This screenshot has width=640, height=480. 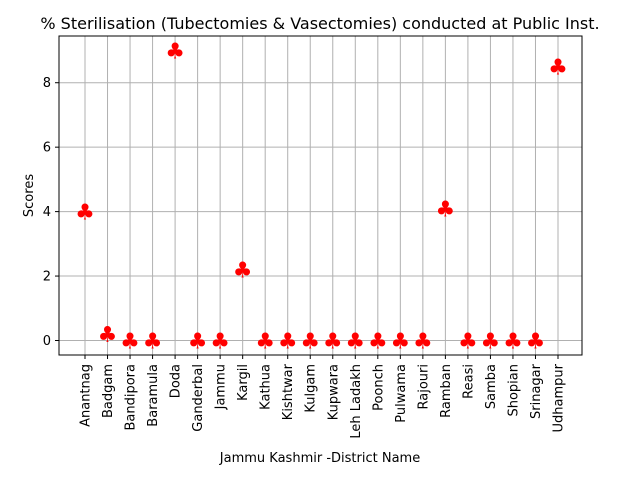 What do you see at coordinates (378, 387) in the screenshot?
I see `x-tick-label: Poonch` at bounding box center [378, 387].